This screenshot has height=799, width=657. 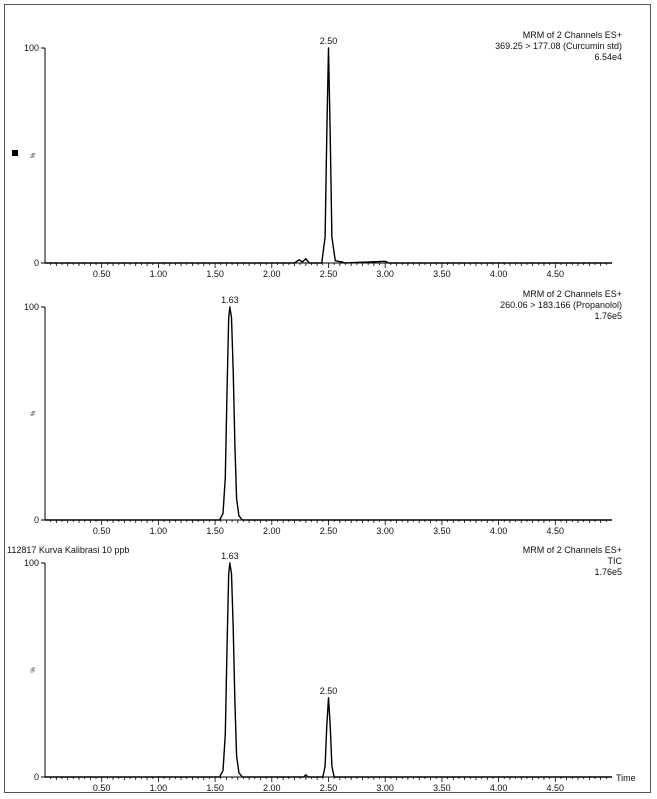 What do you see at coordinates (558, 46) in the screenshot?
I see `header-line-2: 369.25 > 177.08 (Curcumin std)` at bounding box center [558, 46].